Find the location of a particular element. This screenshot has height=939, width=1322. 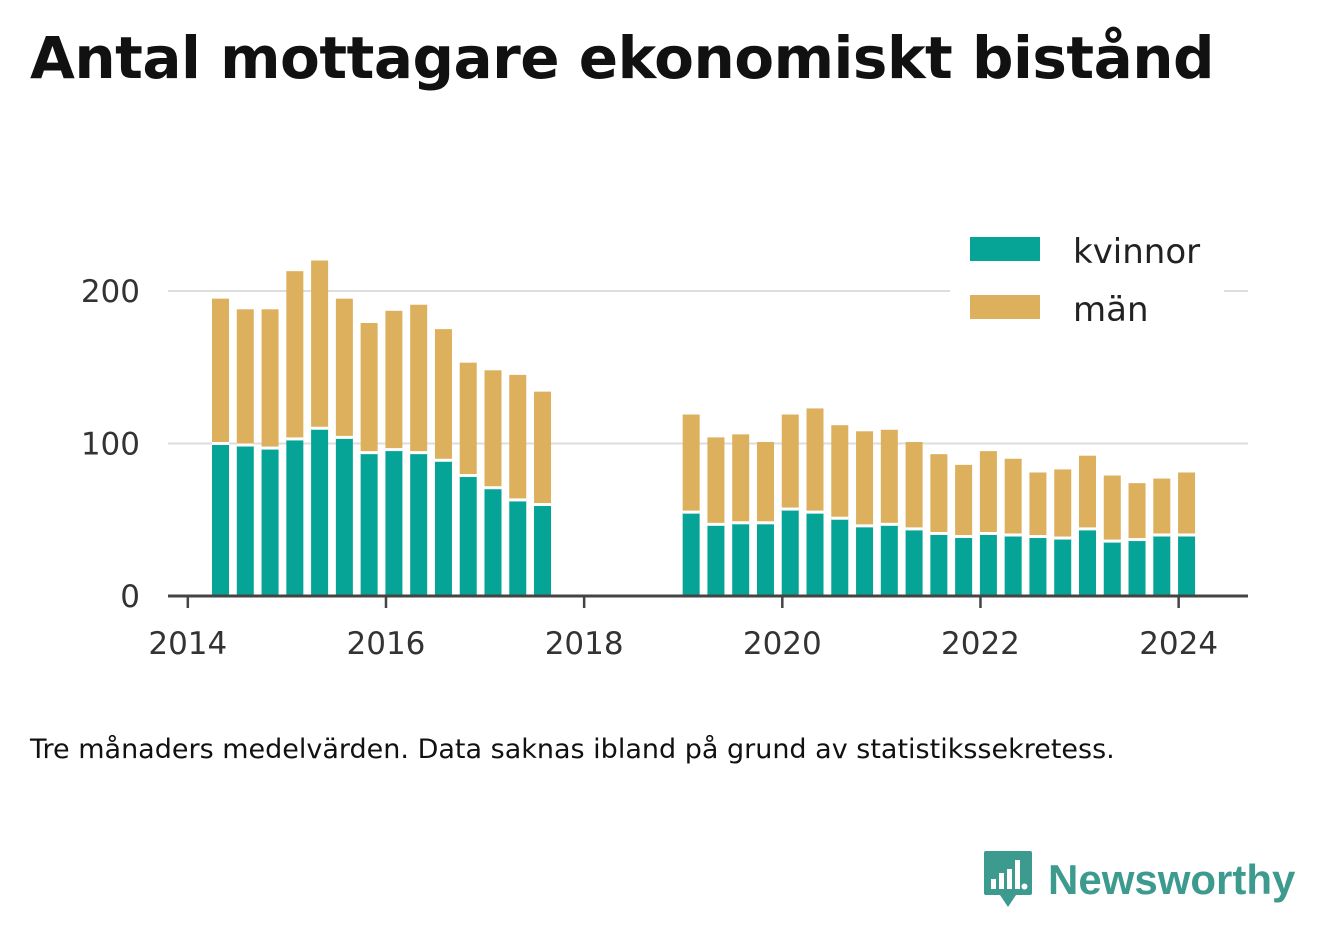

bar-män-12 is located at coordinates (518, 436).